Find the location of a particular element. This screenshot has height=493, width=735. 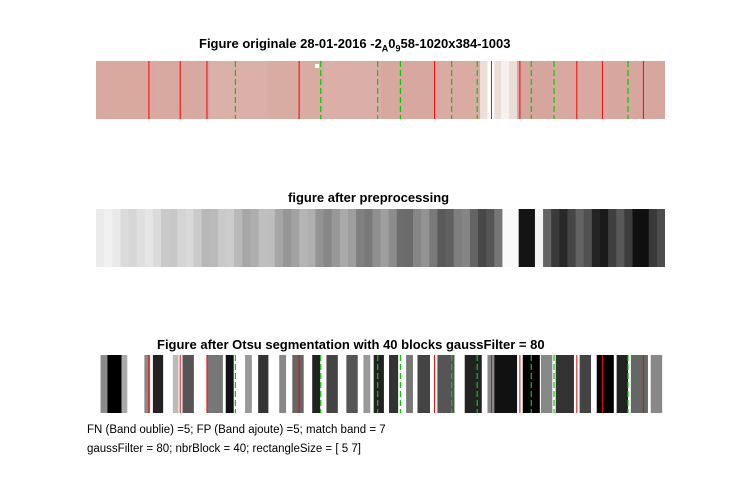

otsu-segmentation-strip is located at coordinates (380, 384).